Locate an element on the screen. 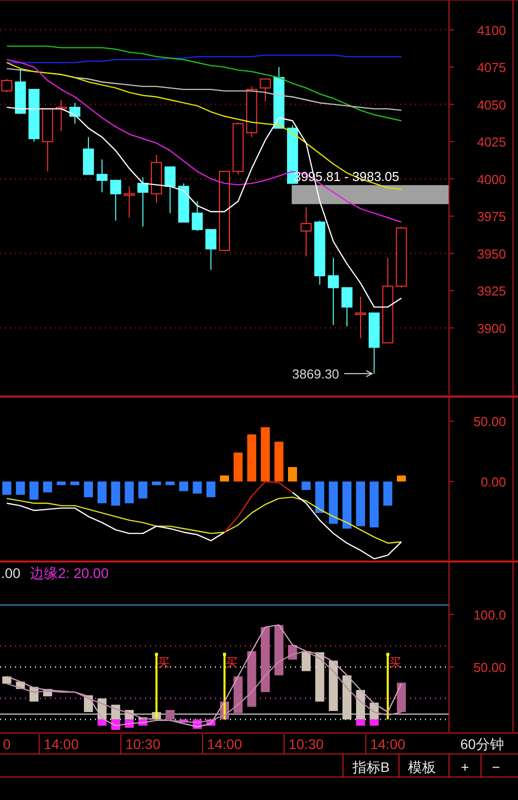  x-tick-label: 0 is located at coordinates (6, 744).